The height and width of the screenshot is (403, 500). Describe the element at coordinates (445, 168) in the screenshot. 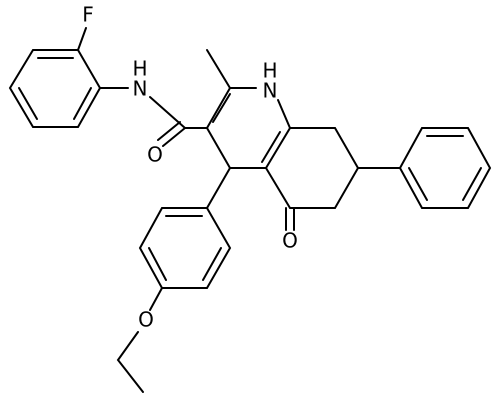

I see `phenyl-ring` at that location.